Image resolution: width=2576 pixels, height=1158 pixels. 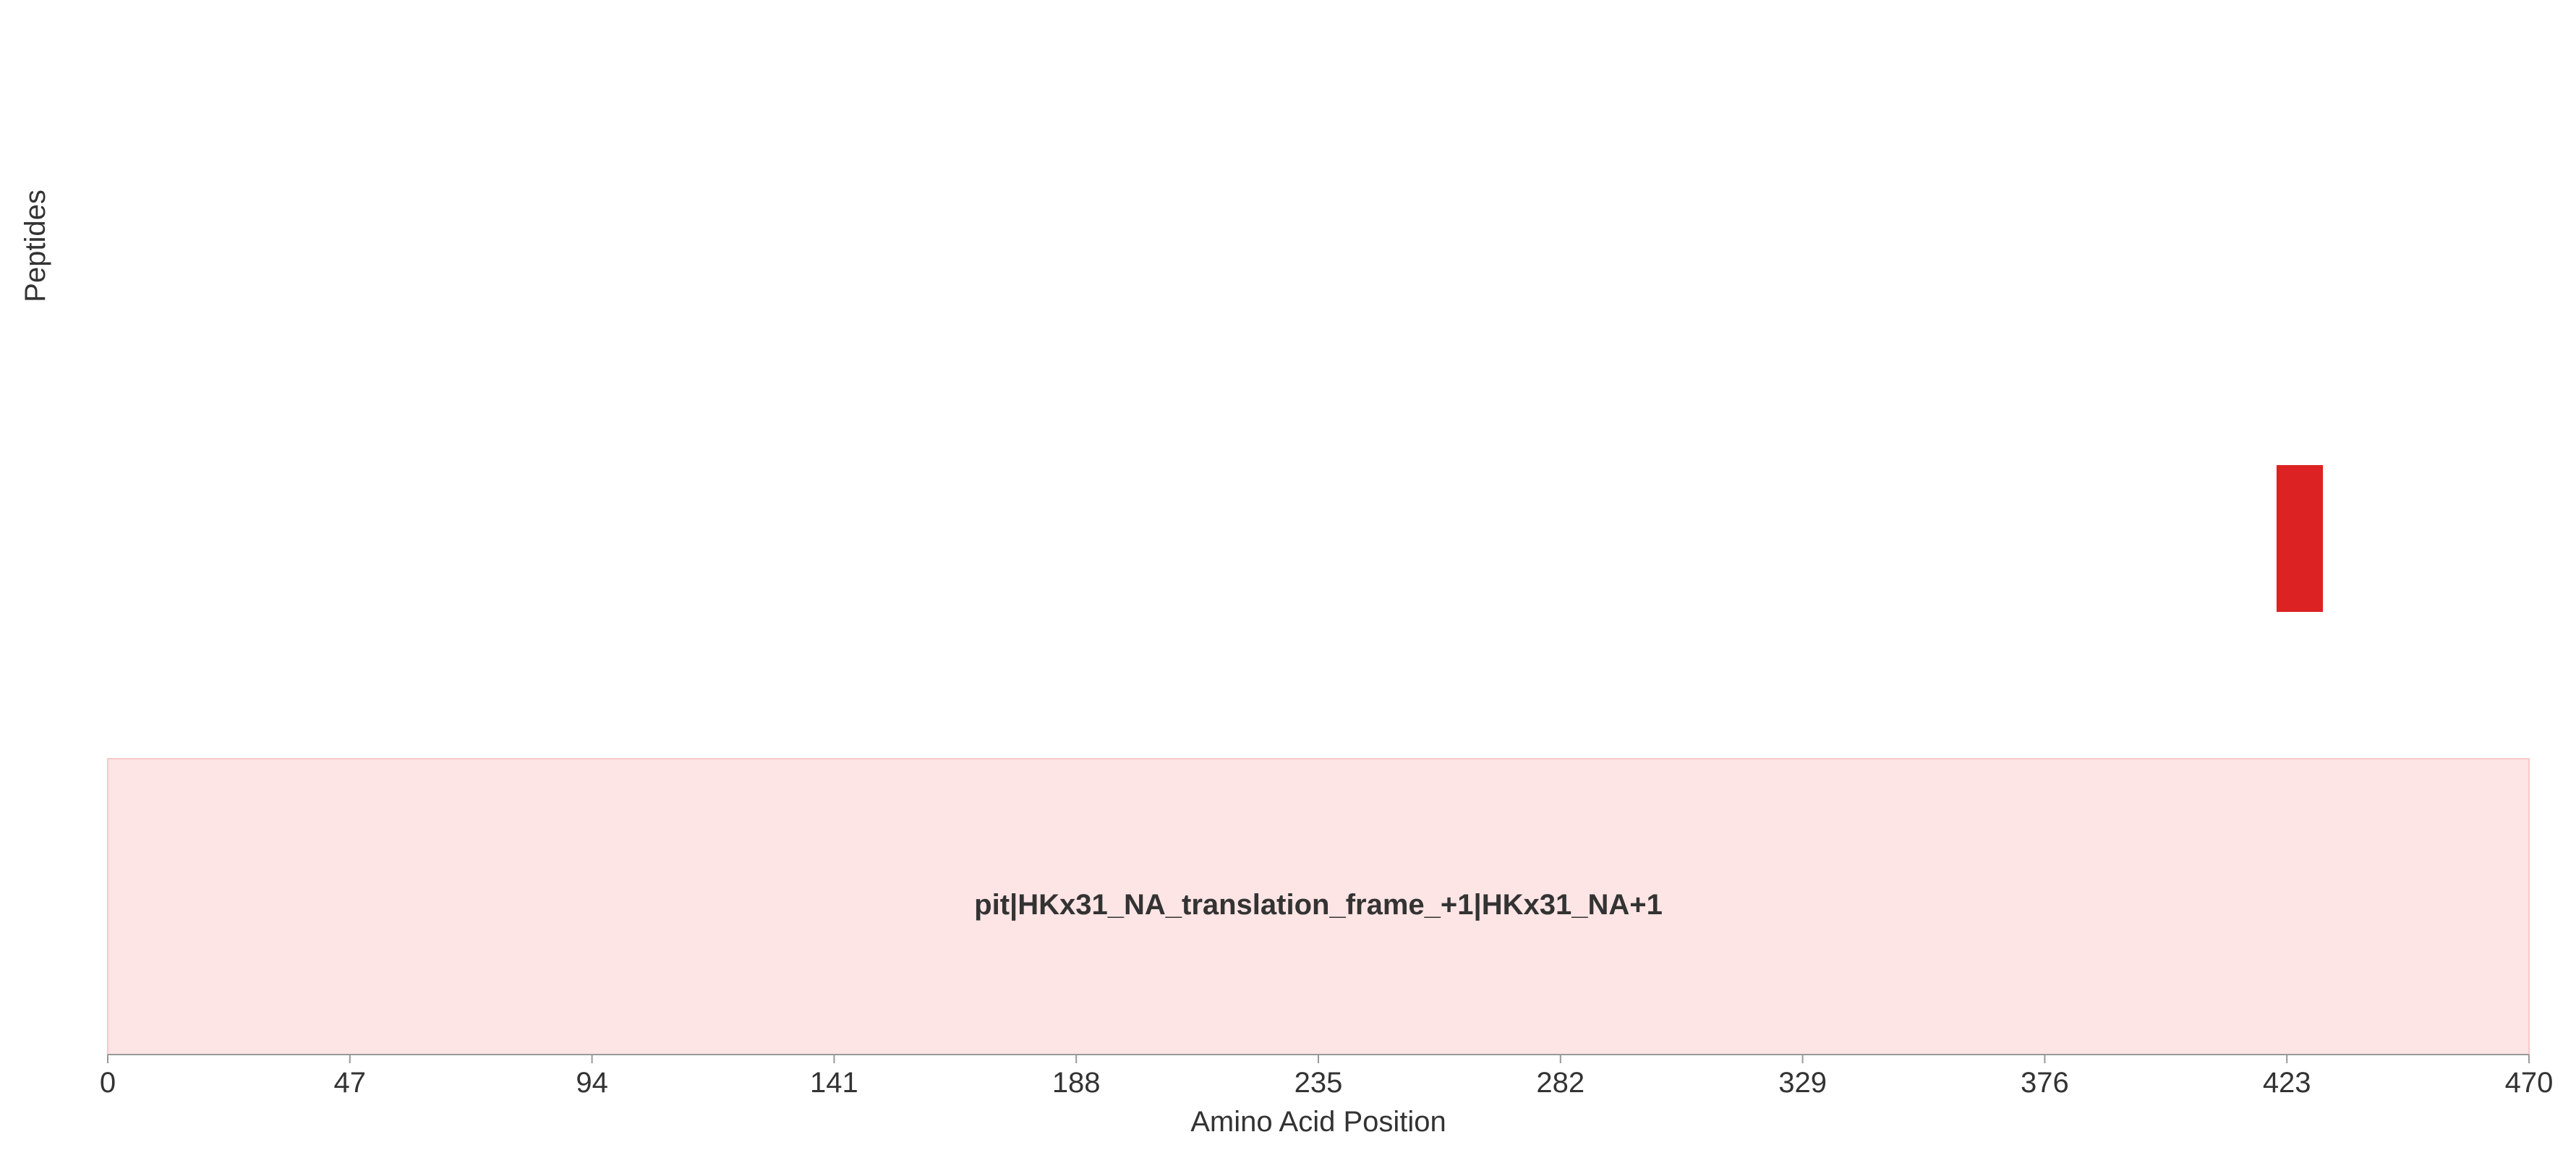 What do you see at coordinates (35, 246) in the screenshot?
I see `y-axis-title: Peptides` at bounding box center [35, 246].